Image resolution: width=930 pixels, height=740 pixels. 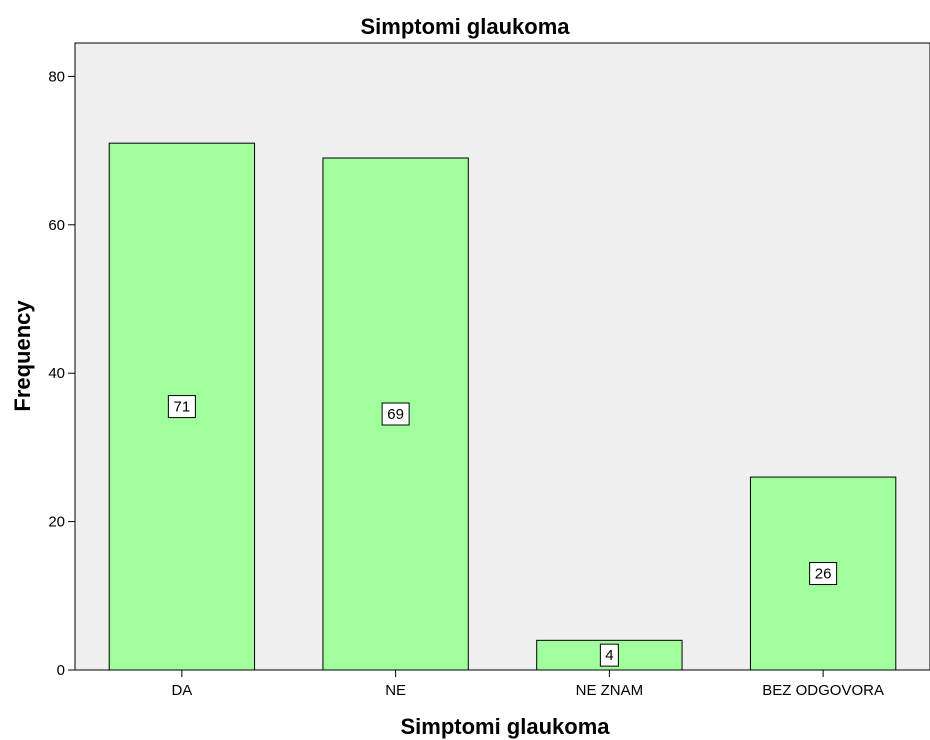 I want to click on y-axis-label: Frequency, so click(x=22, y=356).